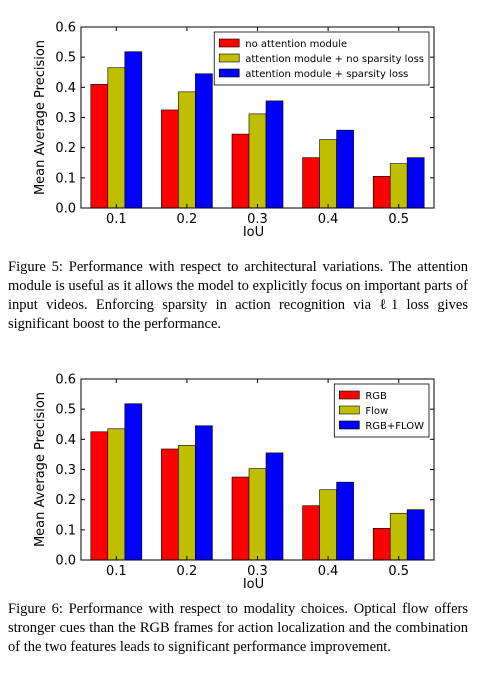  Describe the element at coordinates (394, 426) in the screenshot. I see `legend-label: RGB+FLOW` at that location.